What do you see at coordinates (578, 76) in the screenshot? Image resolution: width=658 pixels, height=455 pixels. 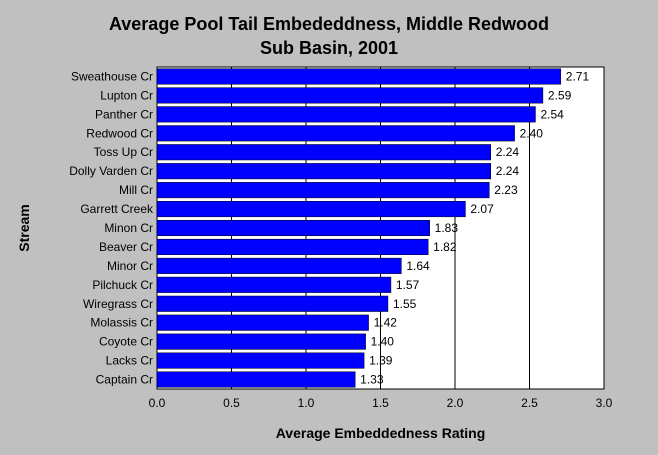 I see `data-label: 2.71` at bounding box center [578, 76].